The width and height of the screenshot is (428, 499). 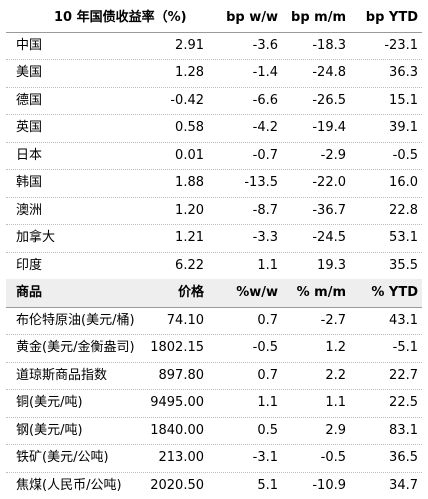 What do you see at coordinates (405, 348) in the screenshot?
I see `commodity-ytd-cell: -5.1` at bounding box center [405, 348].